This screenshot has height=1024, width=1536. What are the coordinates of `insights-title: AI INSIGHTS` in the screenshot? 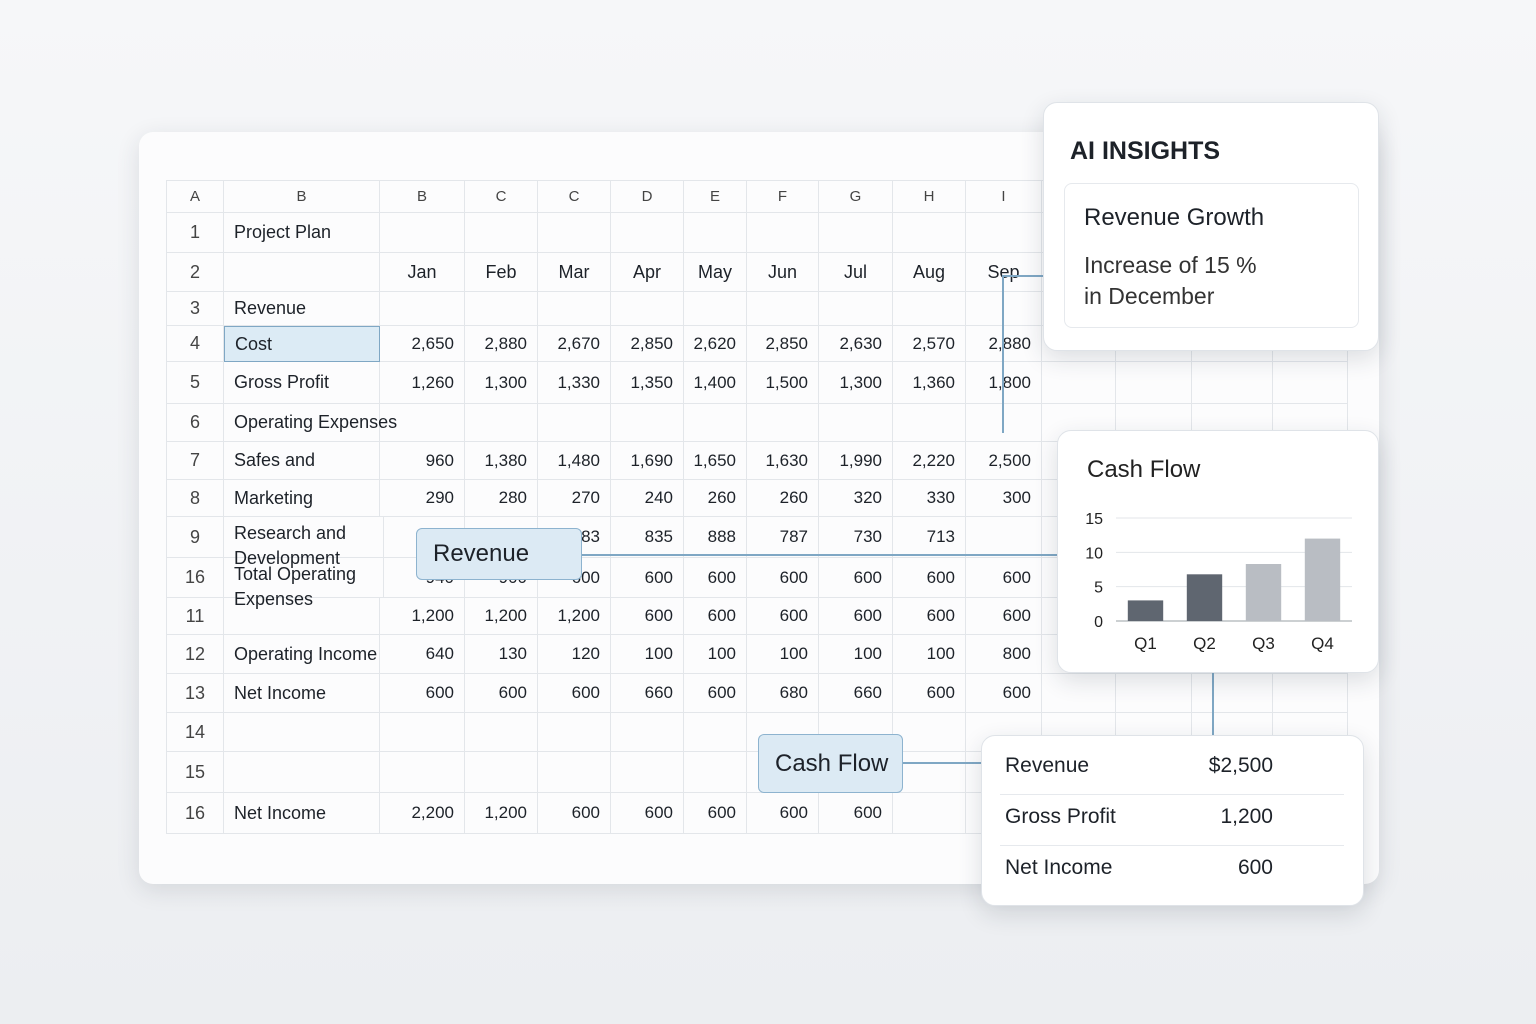 It's located at (1145, 151).